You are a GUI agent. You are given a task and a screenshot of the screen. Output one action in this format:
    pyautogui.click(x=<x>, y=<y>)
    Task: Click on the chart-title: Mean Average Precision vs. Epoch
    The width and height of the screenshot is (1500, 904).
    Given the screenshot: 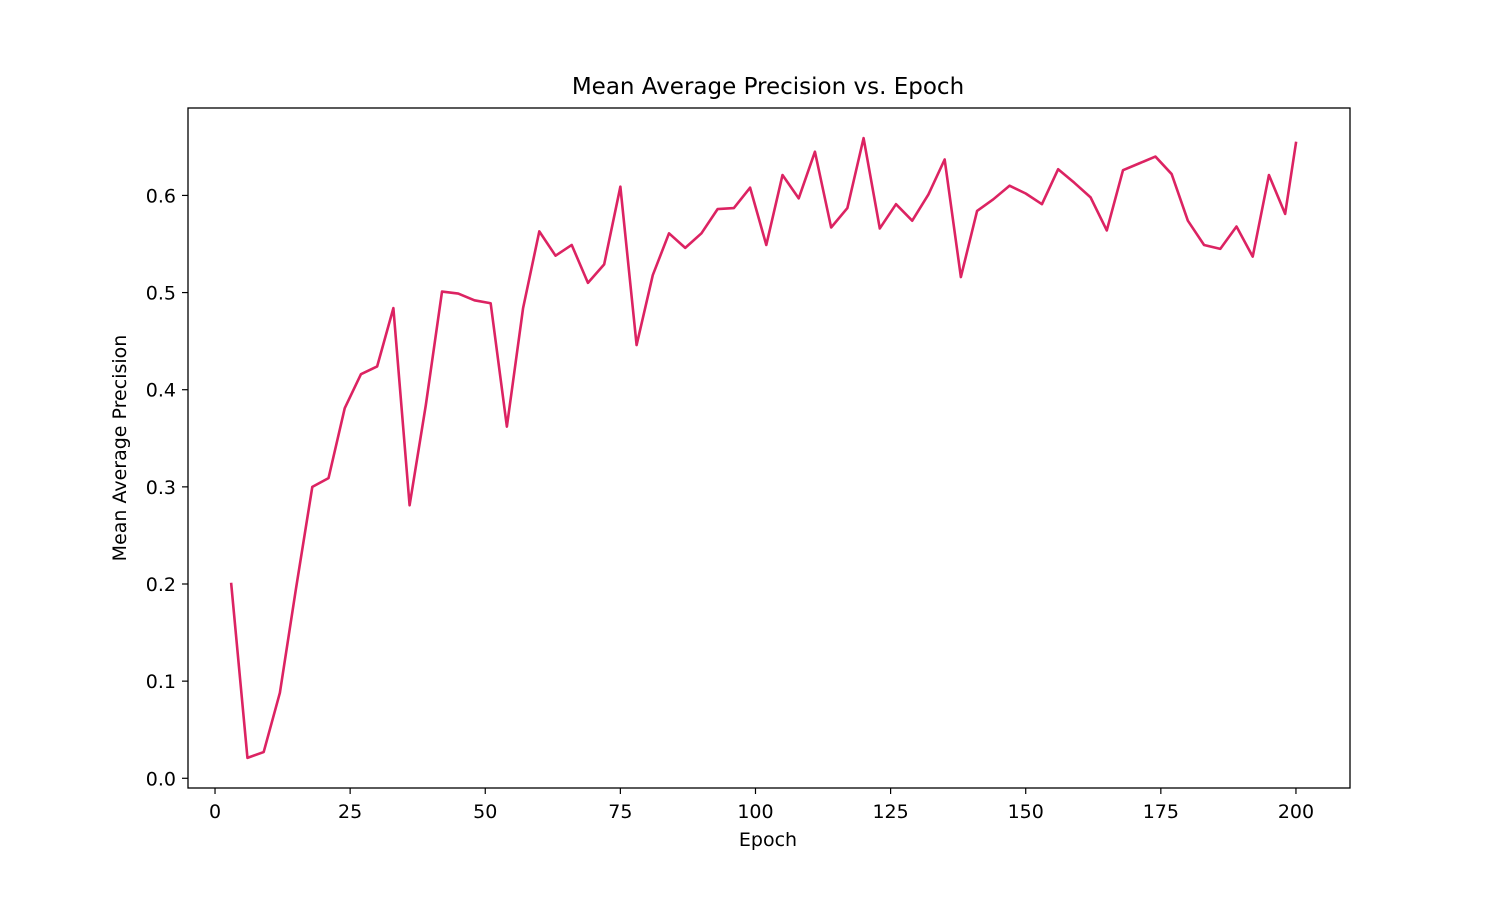 What is the action you would take?
    pyautogui.click(x=768, y=87)
    